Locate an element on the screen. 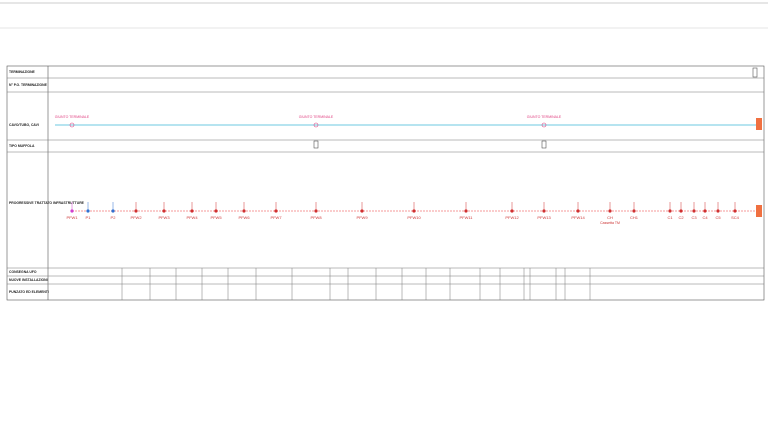 This screenshot has height=432, width=768. node-label: PFW11 is located at coordinates (466, 217).